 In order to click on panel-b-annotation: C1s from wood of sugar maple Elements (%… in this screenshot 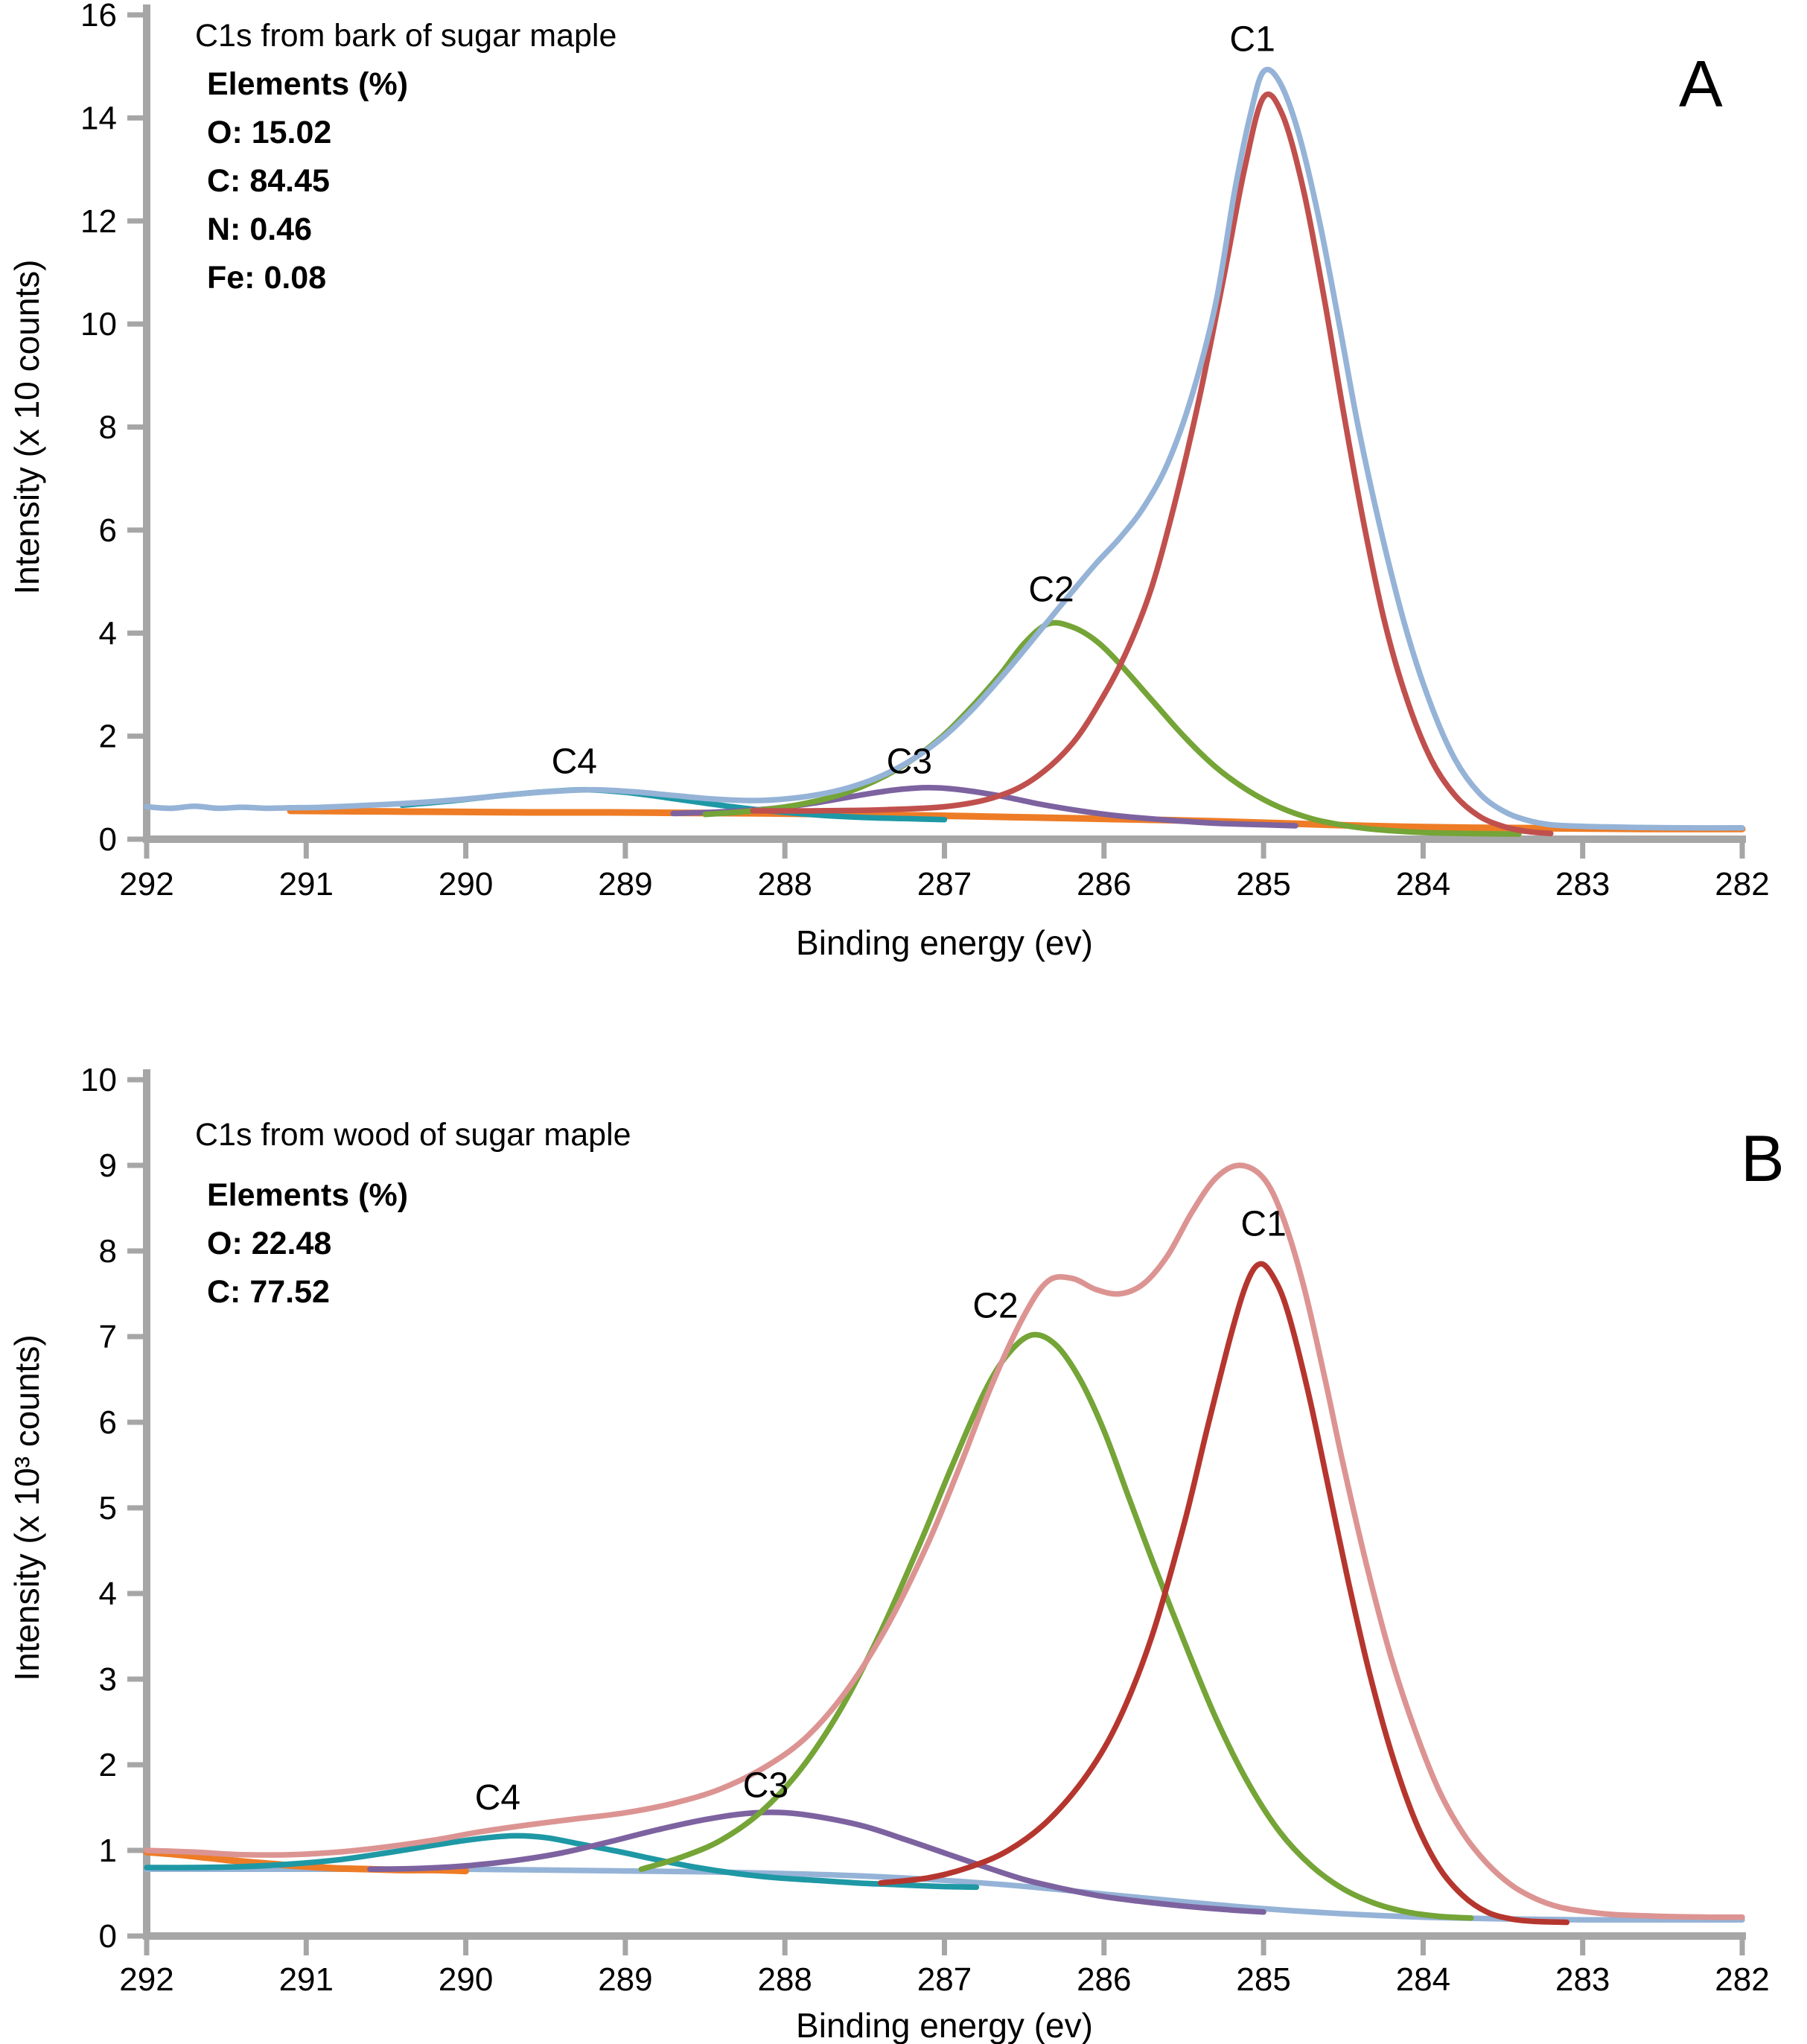, I will do `click(413, 1213)`.